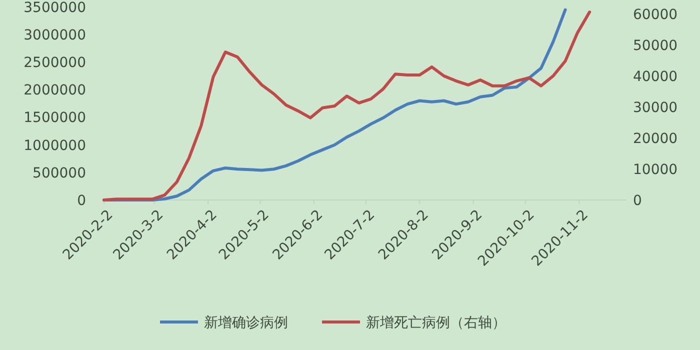 This screenshot has height=350, width=700. What do you see at coordinates (655, 170) in the screenshot?
I see `y2-tick-label: 10000` at bounding box center [655, 170].